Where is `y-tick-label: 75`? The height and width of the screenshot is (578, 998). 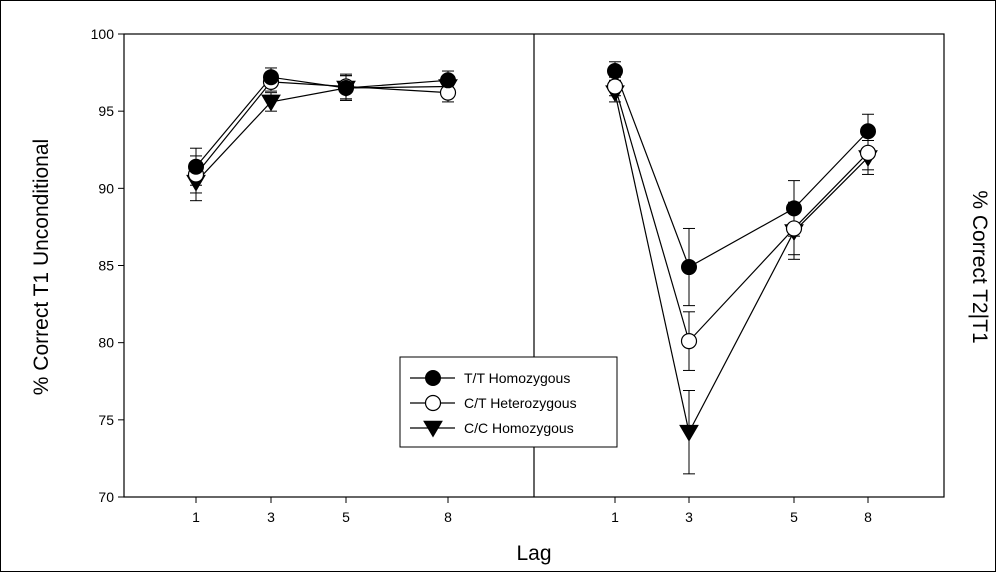 y-tick-label: 75 is located at coordinates (106, 420).